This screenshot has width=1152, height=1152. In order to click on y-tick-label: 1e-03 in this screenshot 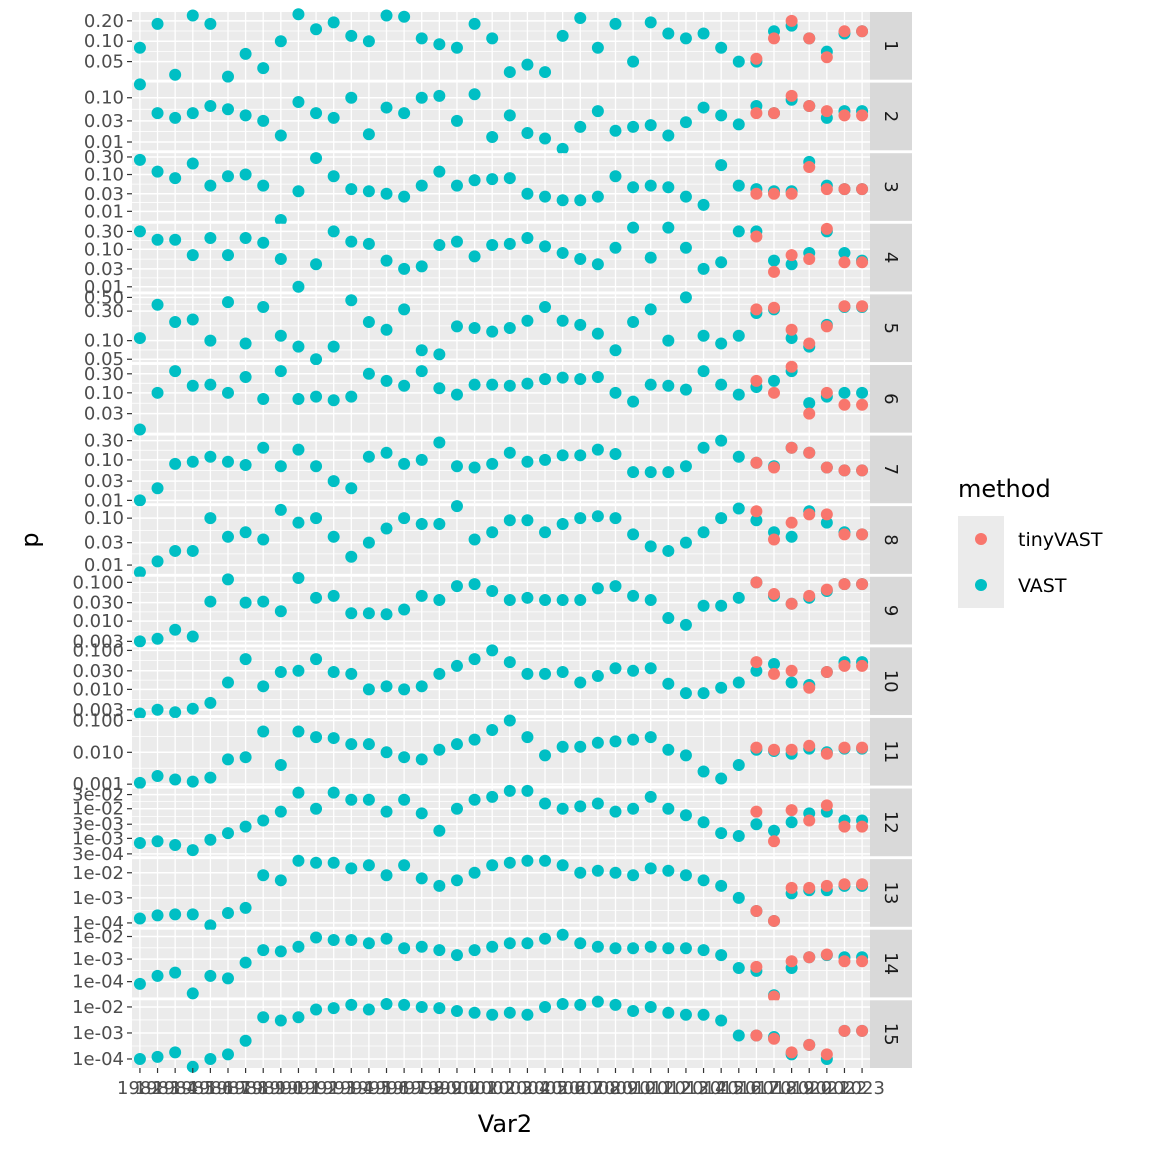, I will do `click(98, 1033)`.